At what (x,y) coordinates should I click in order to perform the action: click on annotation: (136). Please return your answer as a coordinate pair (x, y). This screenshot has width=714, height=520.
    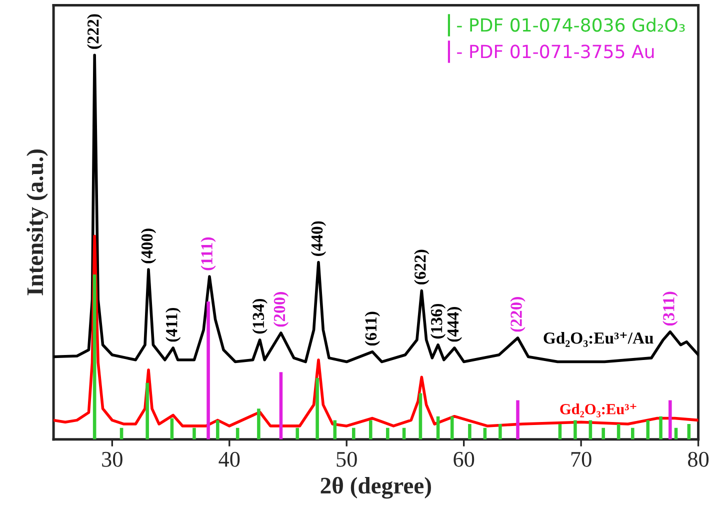
    Looking at the image, I should click on (438, 321).